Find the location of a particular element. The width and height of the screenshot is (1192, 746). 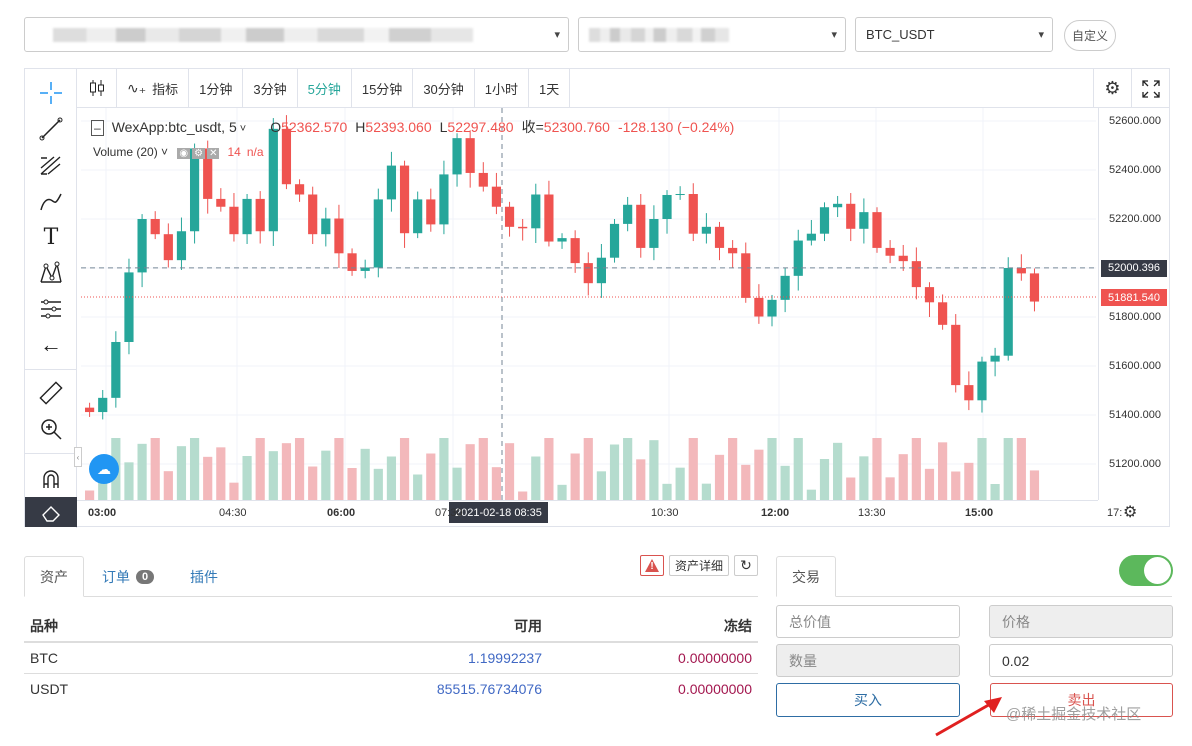

interval-1: 3分钟 is located at coordinates (270, 88).